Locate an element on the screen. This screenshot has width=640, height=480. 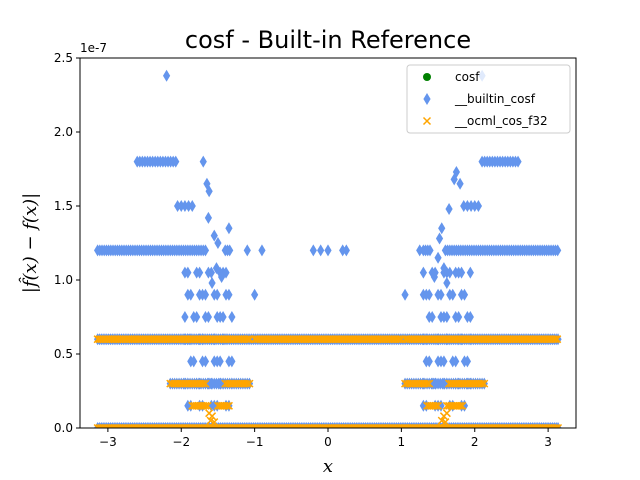
y-axis-label: |f̂(x) − f(x)| is located at coordinates (29, 243).